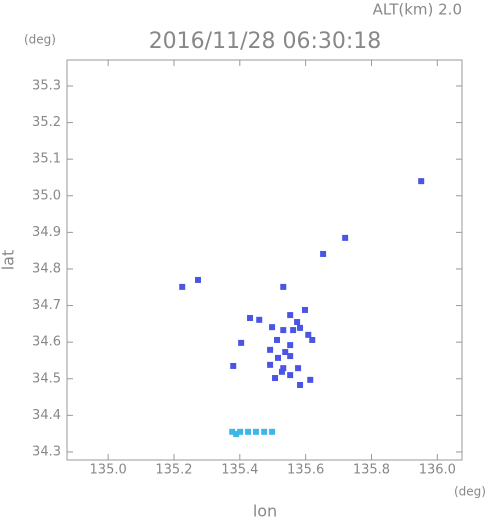 The width and height of the screenshot is (491, 521). I want to click on y-tick-label: 34.9, so click(46, 232).